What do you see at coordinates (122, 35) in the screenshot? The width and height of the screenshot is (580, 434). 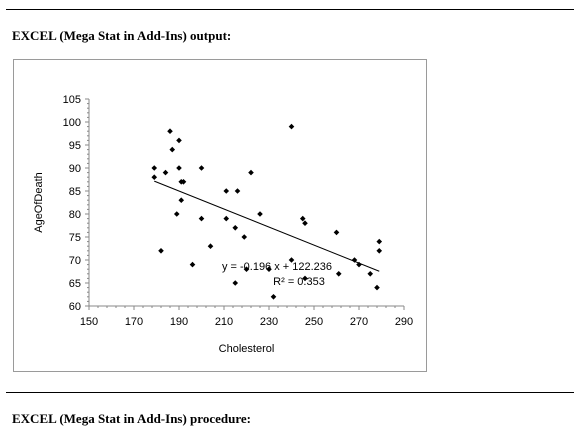 I see `output-heading: EXCEL (Mega Stat in Add-Ins) output:` at bounding box center [122, 35].